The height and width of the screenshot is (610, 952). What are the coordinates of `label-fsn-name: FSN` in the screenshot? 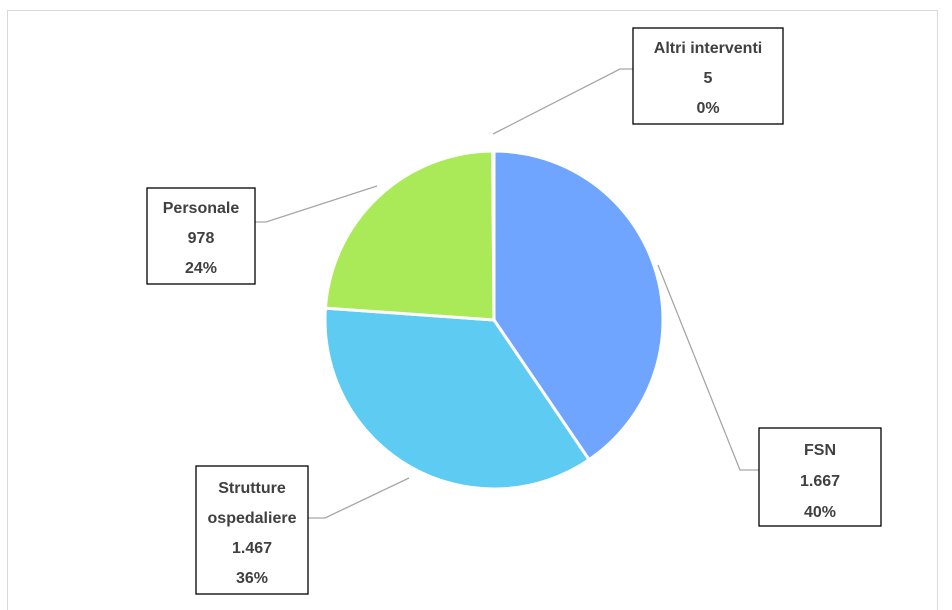 It's located at (820, 450).